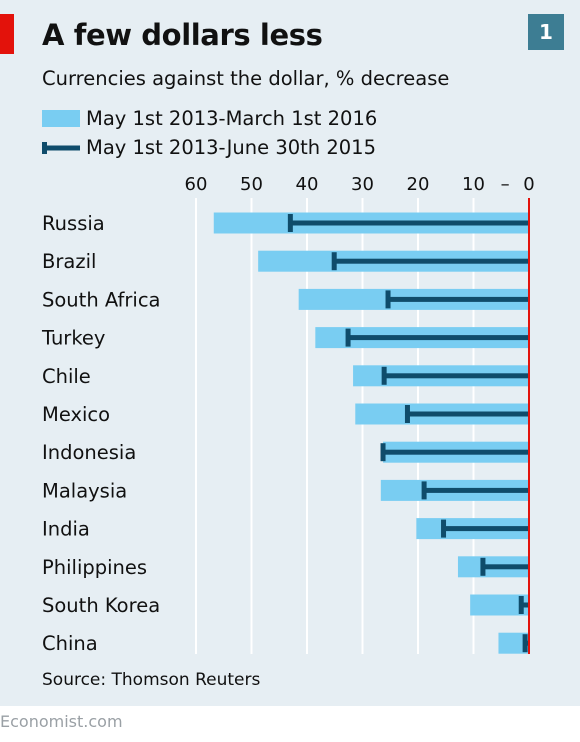  I want to click on category-label: Brazil, so click(69, 261).